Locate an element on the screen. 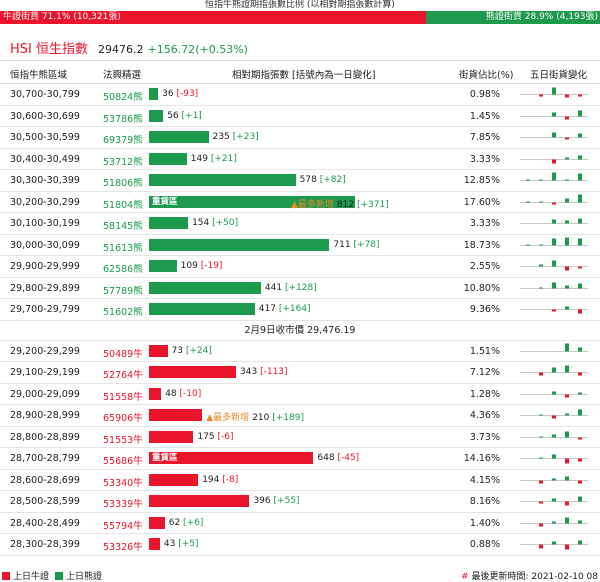  row-count: 343 [-113] is located at coordinates (264, 372).